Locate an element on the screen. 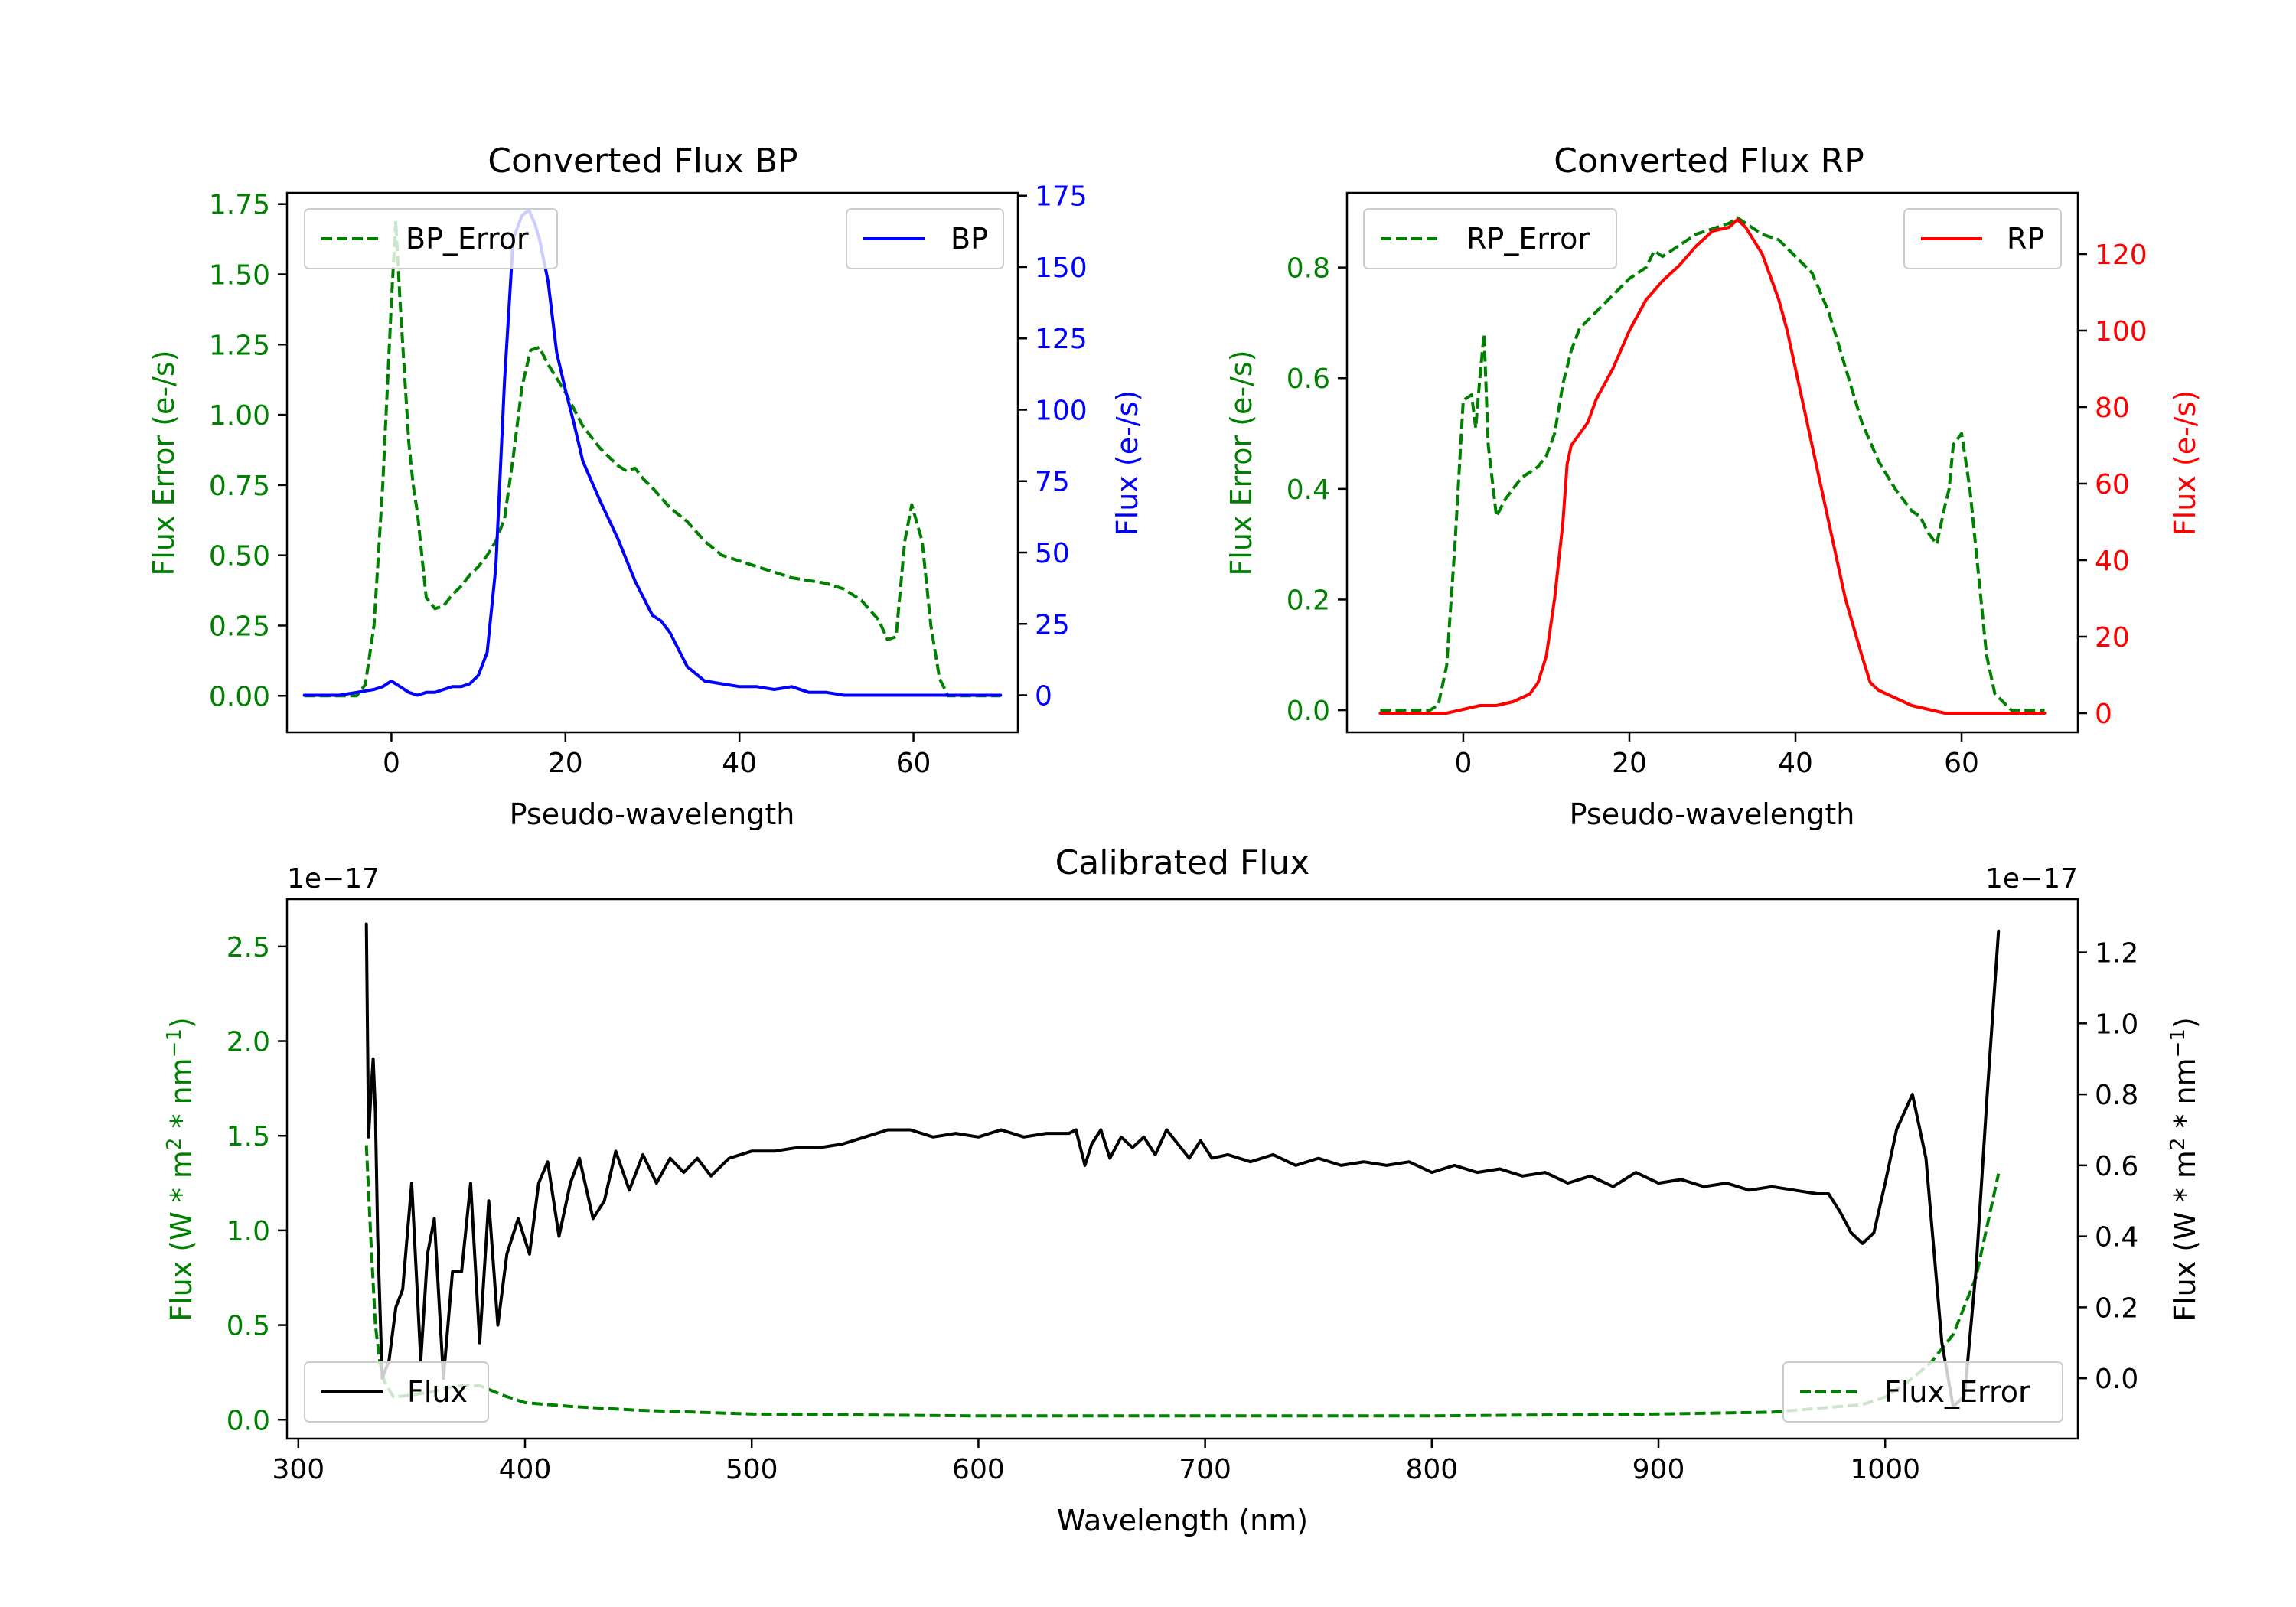 The height and width of the screenshot is (1607, 2296). x-tick-label: 300 is located at coordinates (298, 1470).